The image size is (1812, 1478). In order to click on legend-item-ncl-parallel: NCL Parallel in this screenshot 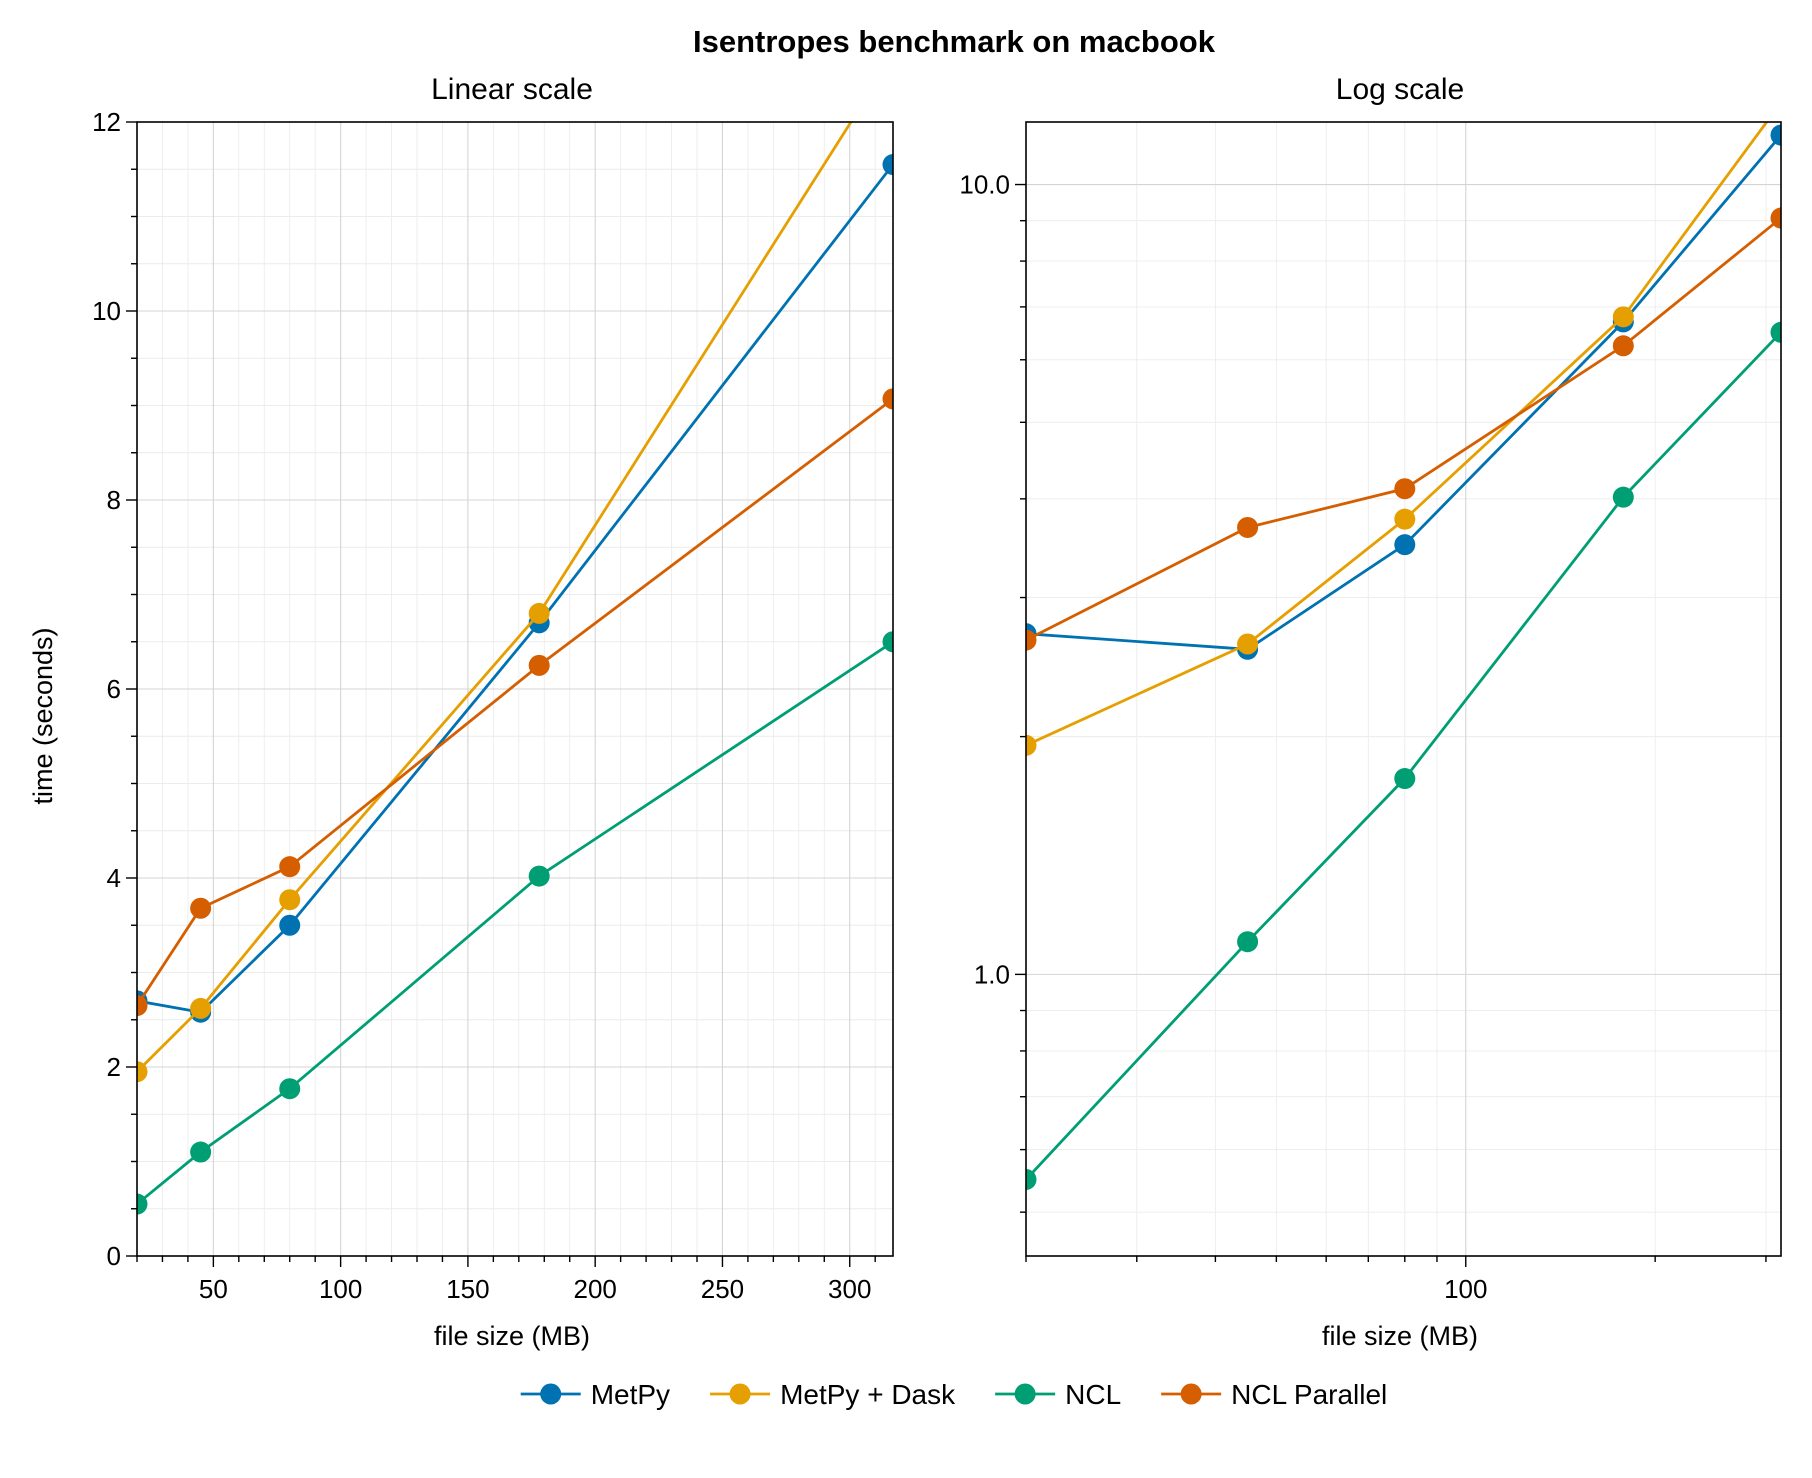, I will do `click(1274, 1394)`.